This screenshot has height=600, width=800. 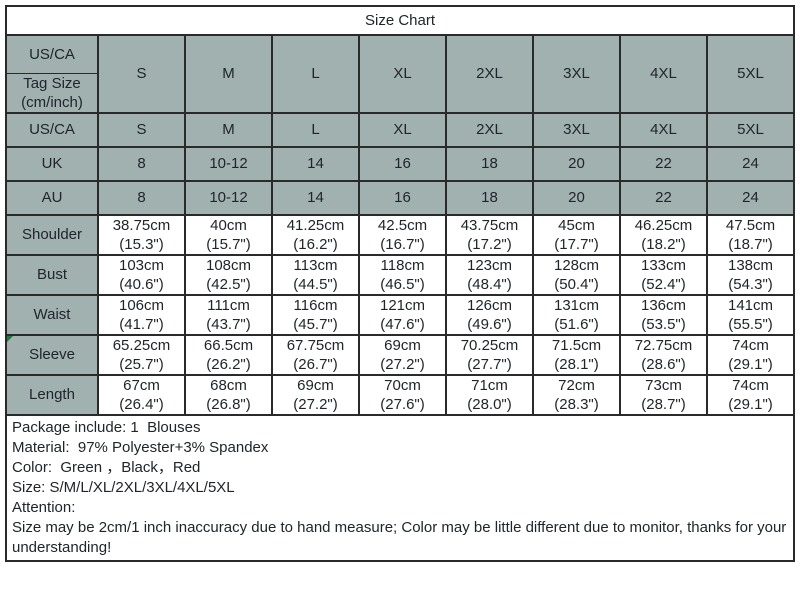 I want to click on row-label-waist: Waist, so click(x=52, y=314).